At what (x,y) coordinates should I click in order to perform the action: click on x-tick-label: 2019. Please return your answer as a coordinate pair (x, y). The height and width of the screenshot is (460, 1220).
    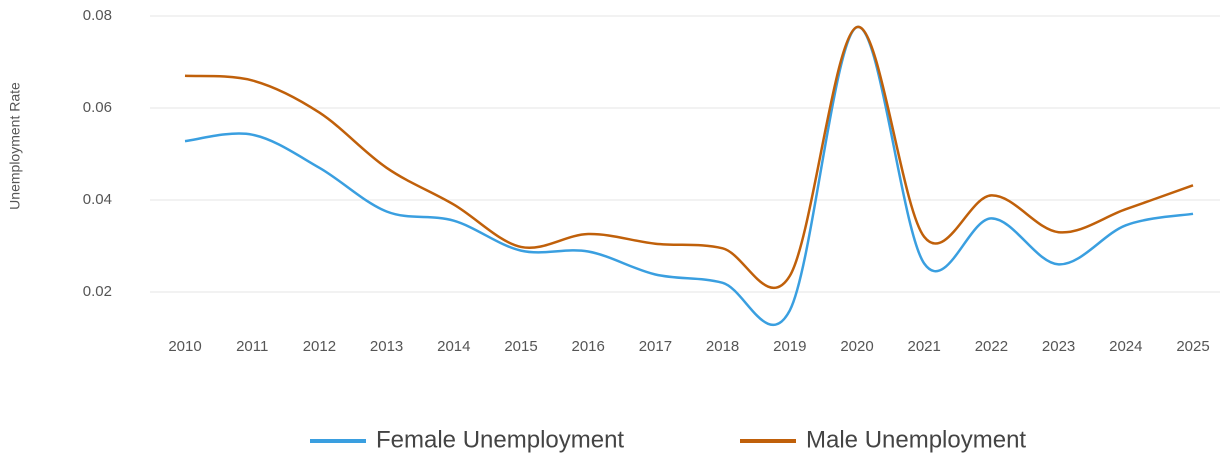
    Looking at the image, I should click on (789, 346).